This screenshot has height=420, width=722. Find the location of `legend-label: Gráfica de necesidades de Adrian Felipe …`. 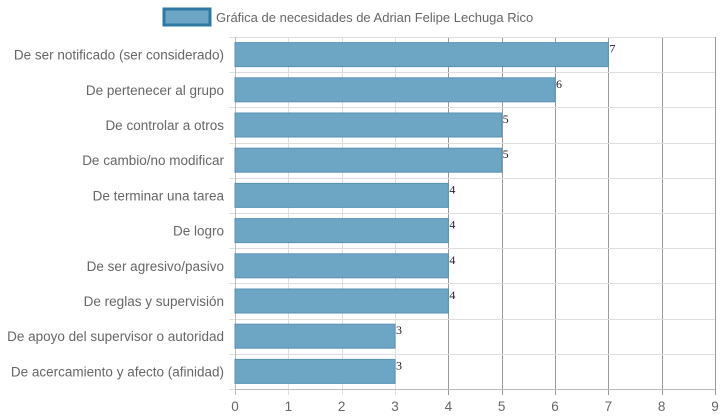

legend-label: Gráfica de necesidades de Adrian Felipe … is located at coordinates (374, 17).